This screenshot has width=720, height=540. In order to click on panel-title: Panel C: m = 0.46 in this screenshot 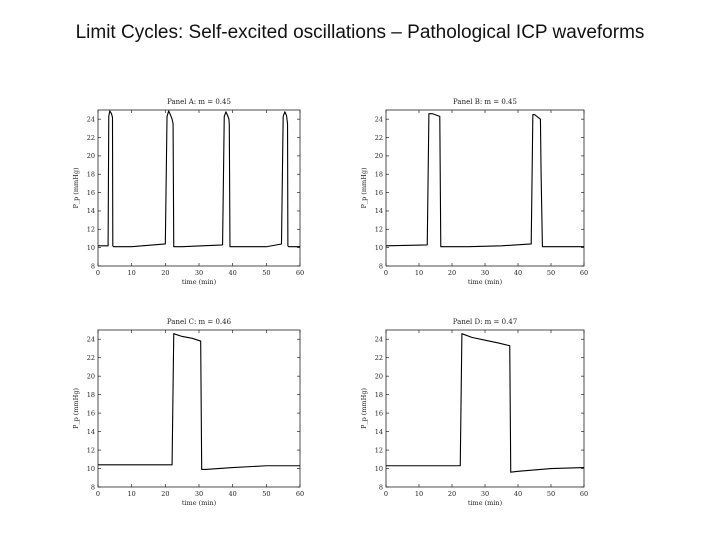, I will do `click(199, 322)`.